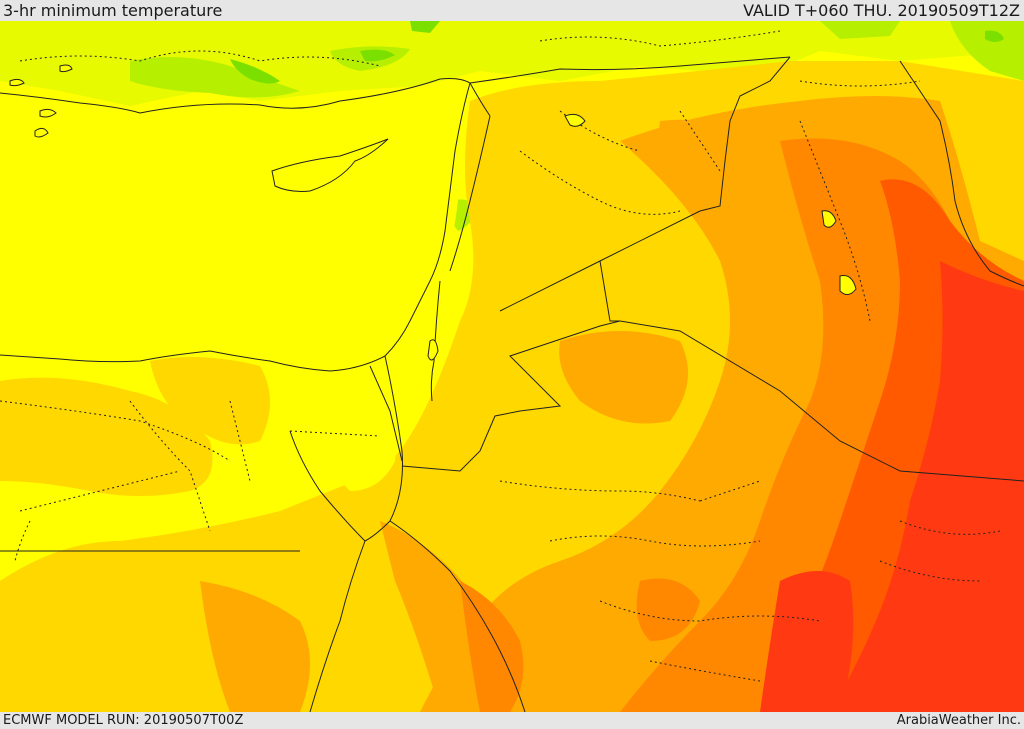 This screenshot has width=1024, height=729. What do you see at coordinates (343, 431) in the screenshot?
I see `sinai-yellow` at bounding box center [343, 431].